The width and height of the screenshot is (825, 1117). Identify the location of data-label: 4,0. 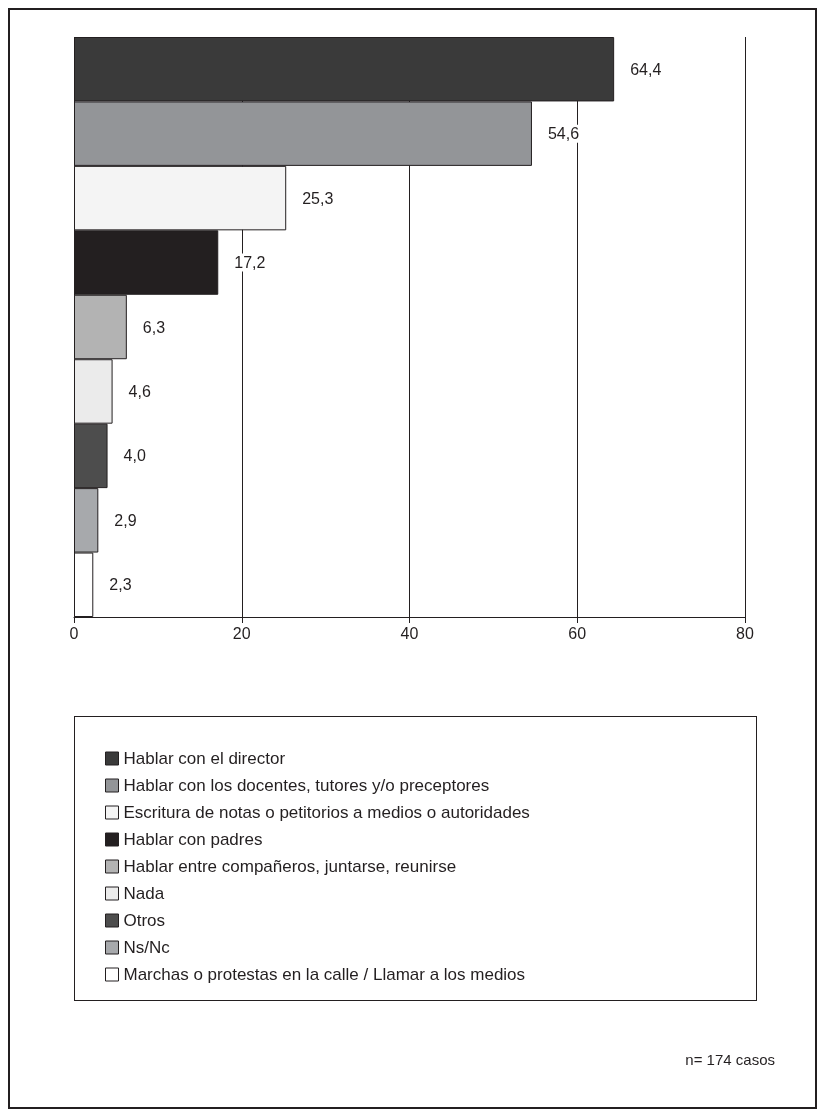
(134, 456).